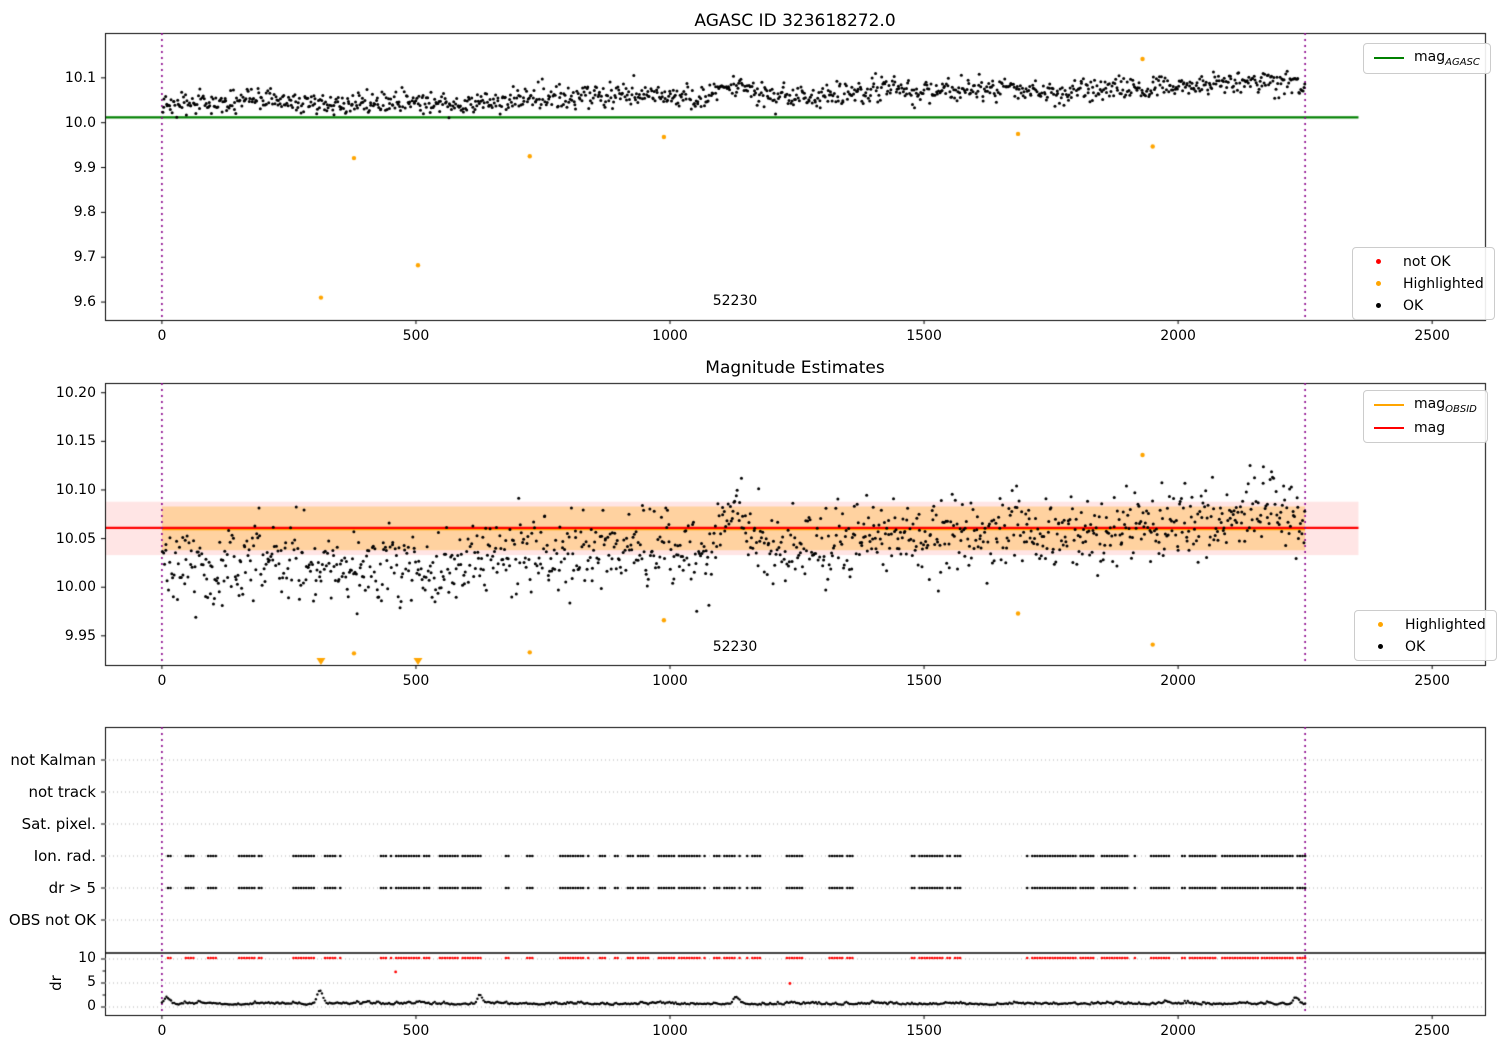 The height and width of the screenshot is (1050, 1500). I want to click on y-tick-label: 9.95, so click(80, 635).